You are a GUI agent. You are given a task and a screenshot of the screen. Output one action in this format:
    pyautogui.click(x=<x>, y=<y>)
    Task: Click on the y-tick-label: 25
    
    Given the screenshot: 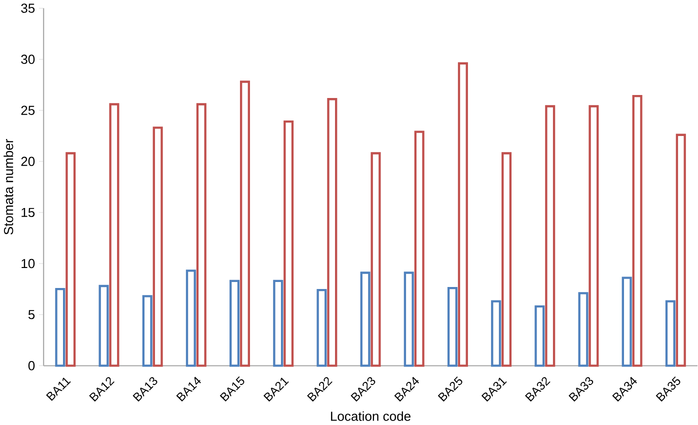 What is the action you would take?
    pyautogui.click(x=28, y=111)
    